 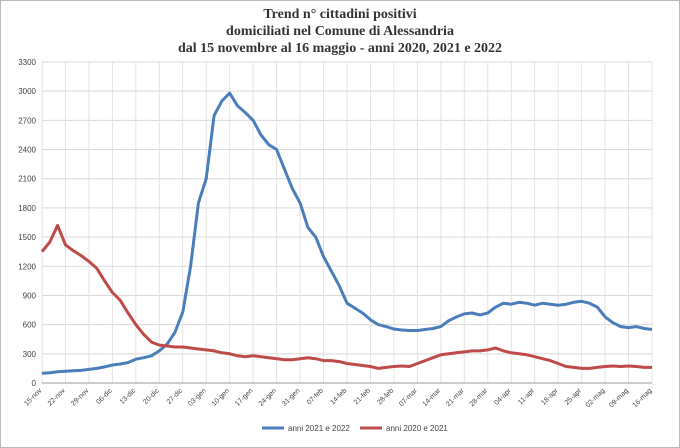 I want to click on legend-label: anni 2020 e 2021, so click(x=417, y=428).